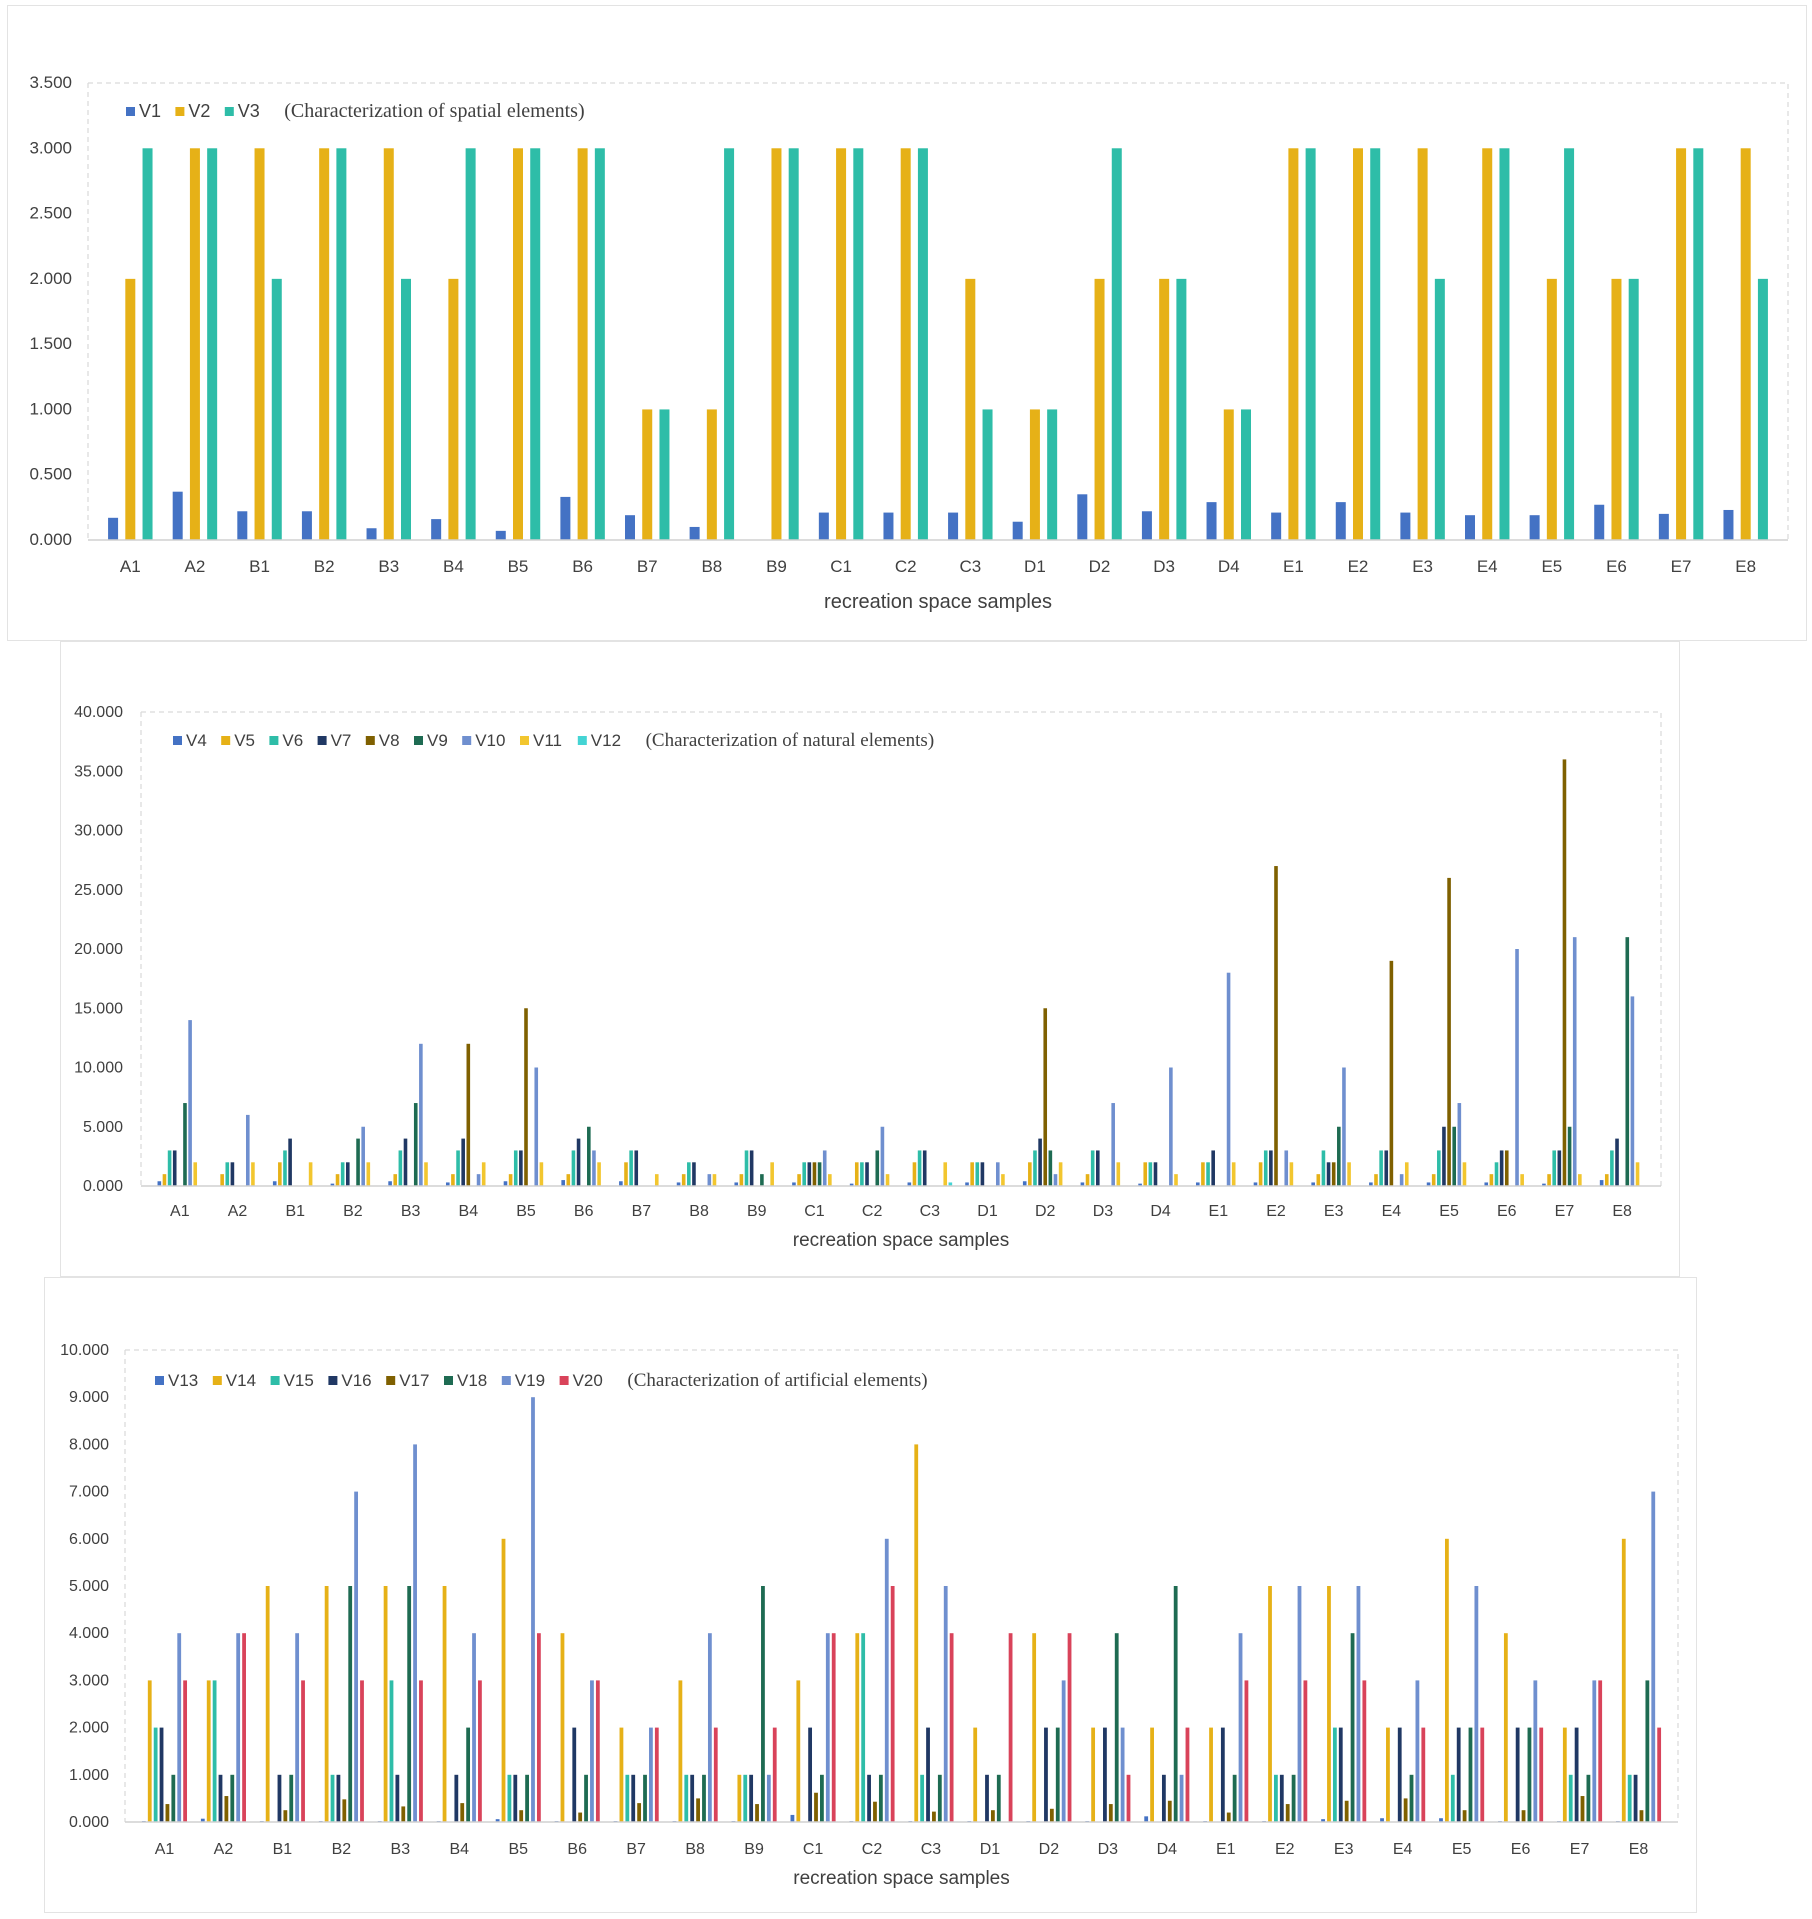  What do you see at coordinates (1564, 1774) in the screenshot?
I see `bar-V14-E7` at bounding box center [1564, 1774].